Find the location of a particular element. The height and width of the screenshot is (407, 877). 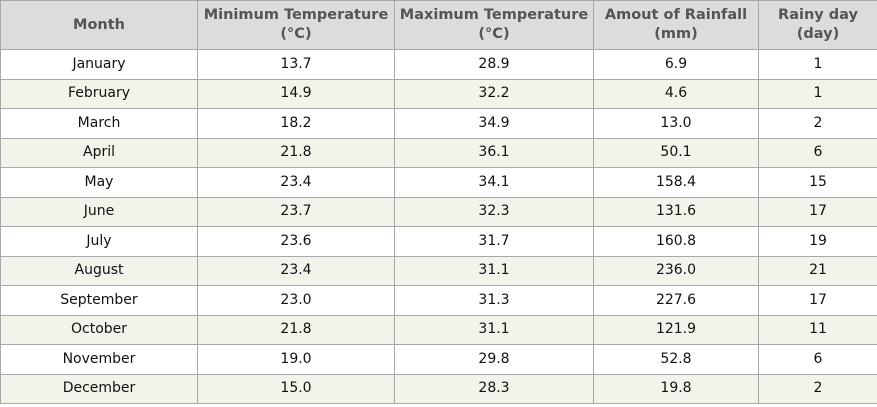

cell-rainy-day: 11 is located at coordinates (817, 329).